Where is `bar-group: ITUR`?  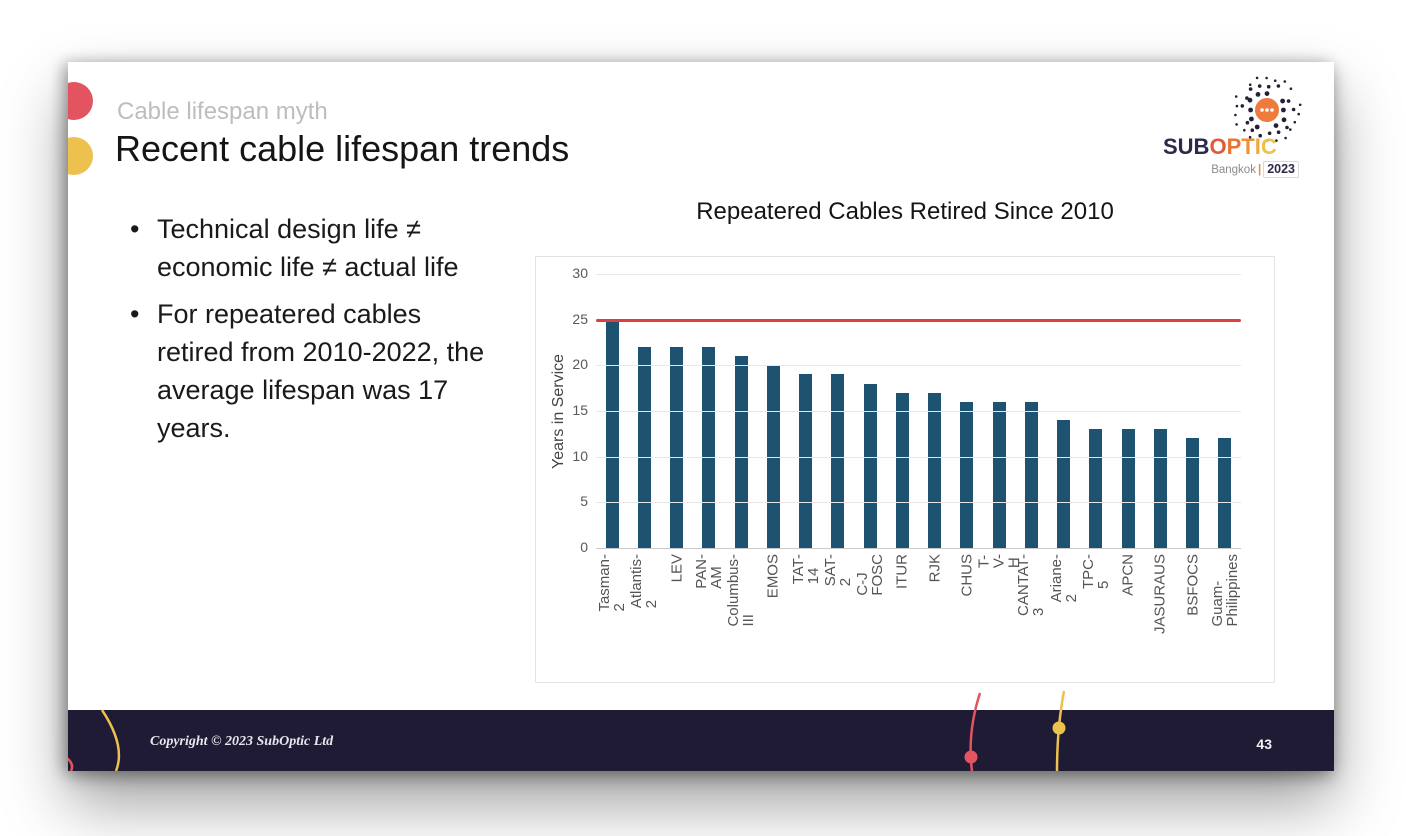
bar-group: ITUR is located at coordinates (902, 431).